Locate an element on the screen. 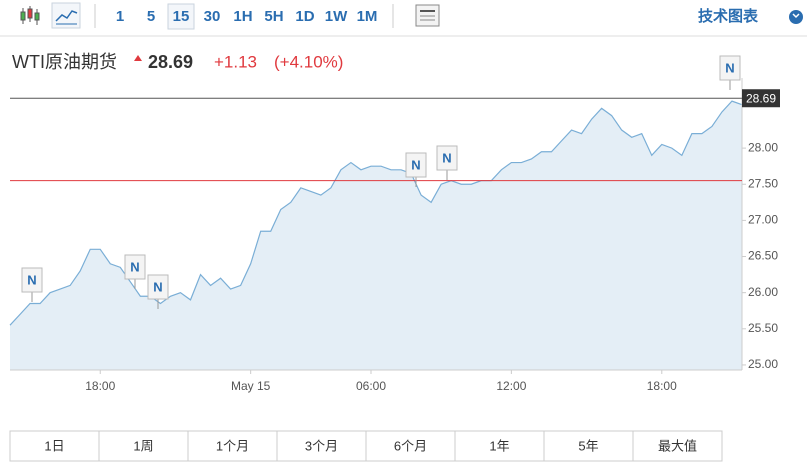  interval-button: 1H is located at coordinates (242, 16).